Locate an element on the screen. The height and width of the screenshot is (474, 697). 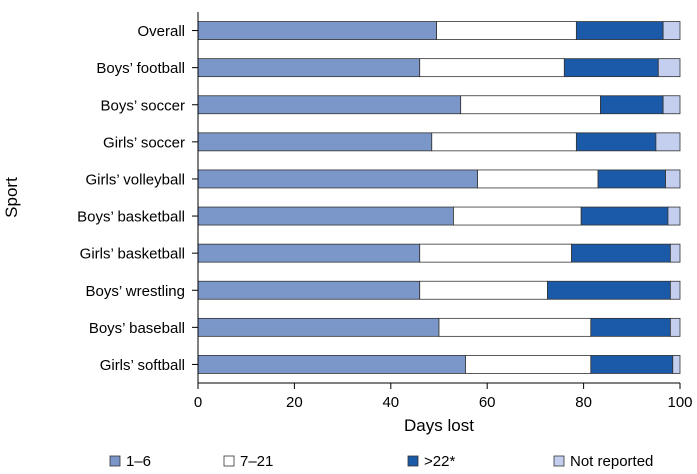
x-axis-title: Days lost is located at coordinates (439, 425).